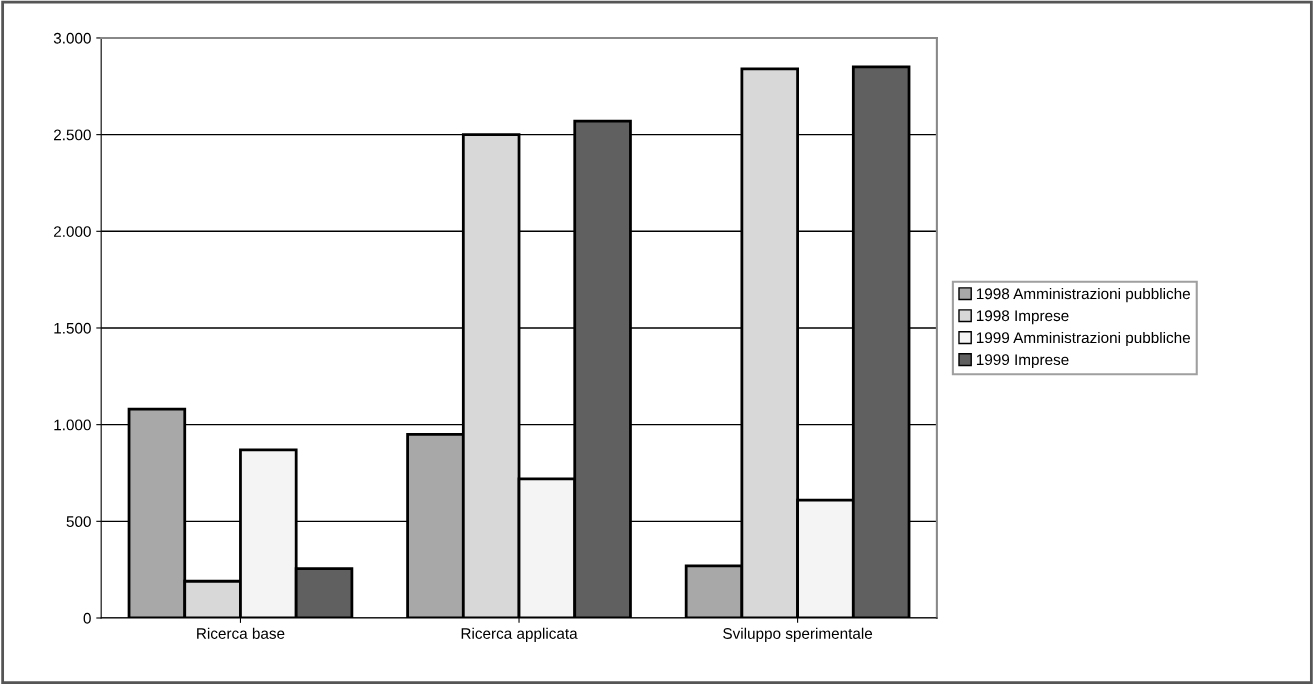 Image resolution: width=1314 pixels, height=684 pixels. I want to click on legend-label: 1998 Amministrazioni pubbliche, so click(1083, 295).